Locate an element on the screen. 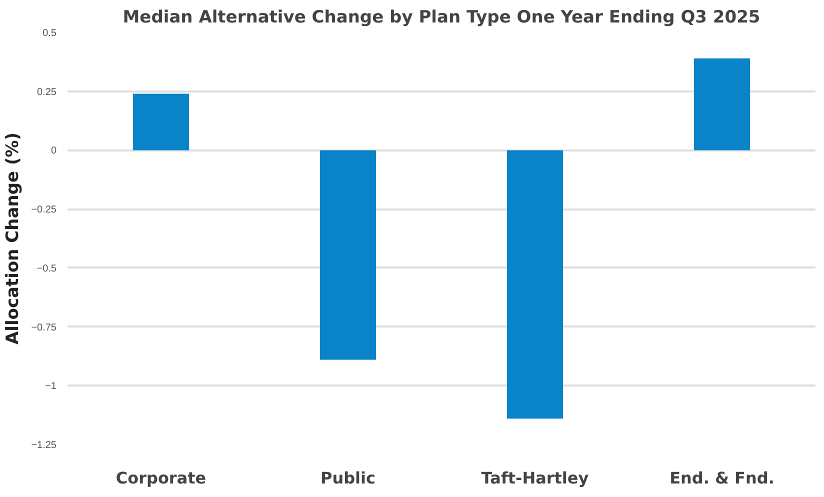 The height and width of the screenshot is (497, 824). y-tick-label: −0.75 is located at coordinates (44, 328).